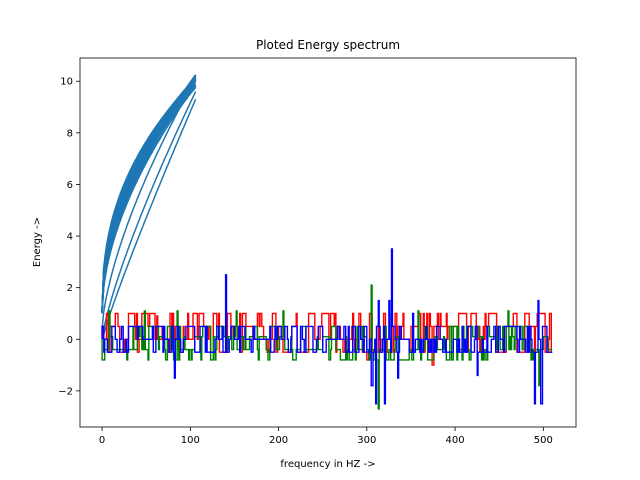 This screenshot has height=480, width=640. What do you see at coordinates (326, 436) in the screenshot?
I see `x-axis: 0 100 200 300 400 500` at bounding box center [326, 436].